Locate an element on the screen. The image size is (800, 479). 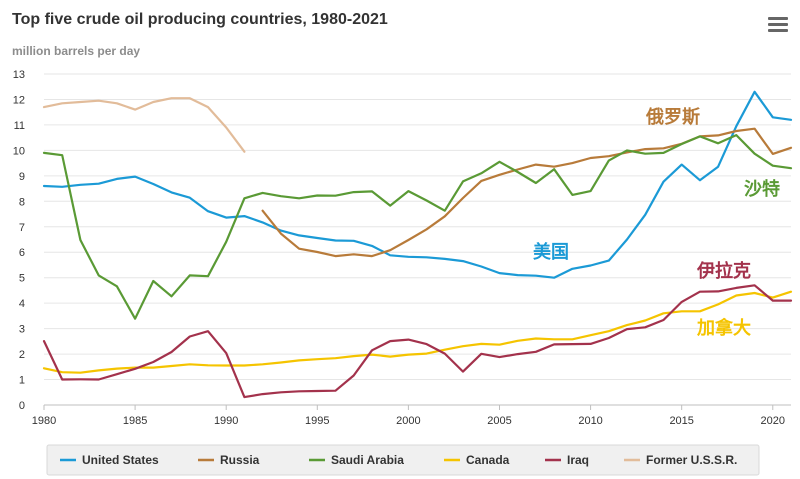
y-tick-label: 4 is located at coordinates (22, 304).